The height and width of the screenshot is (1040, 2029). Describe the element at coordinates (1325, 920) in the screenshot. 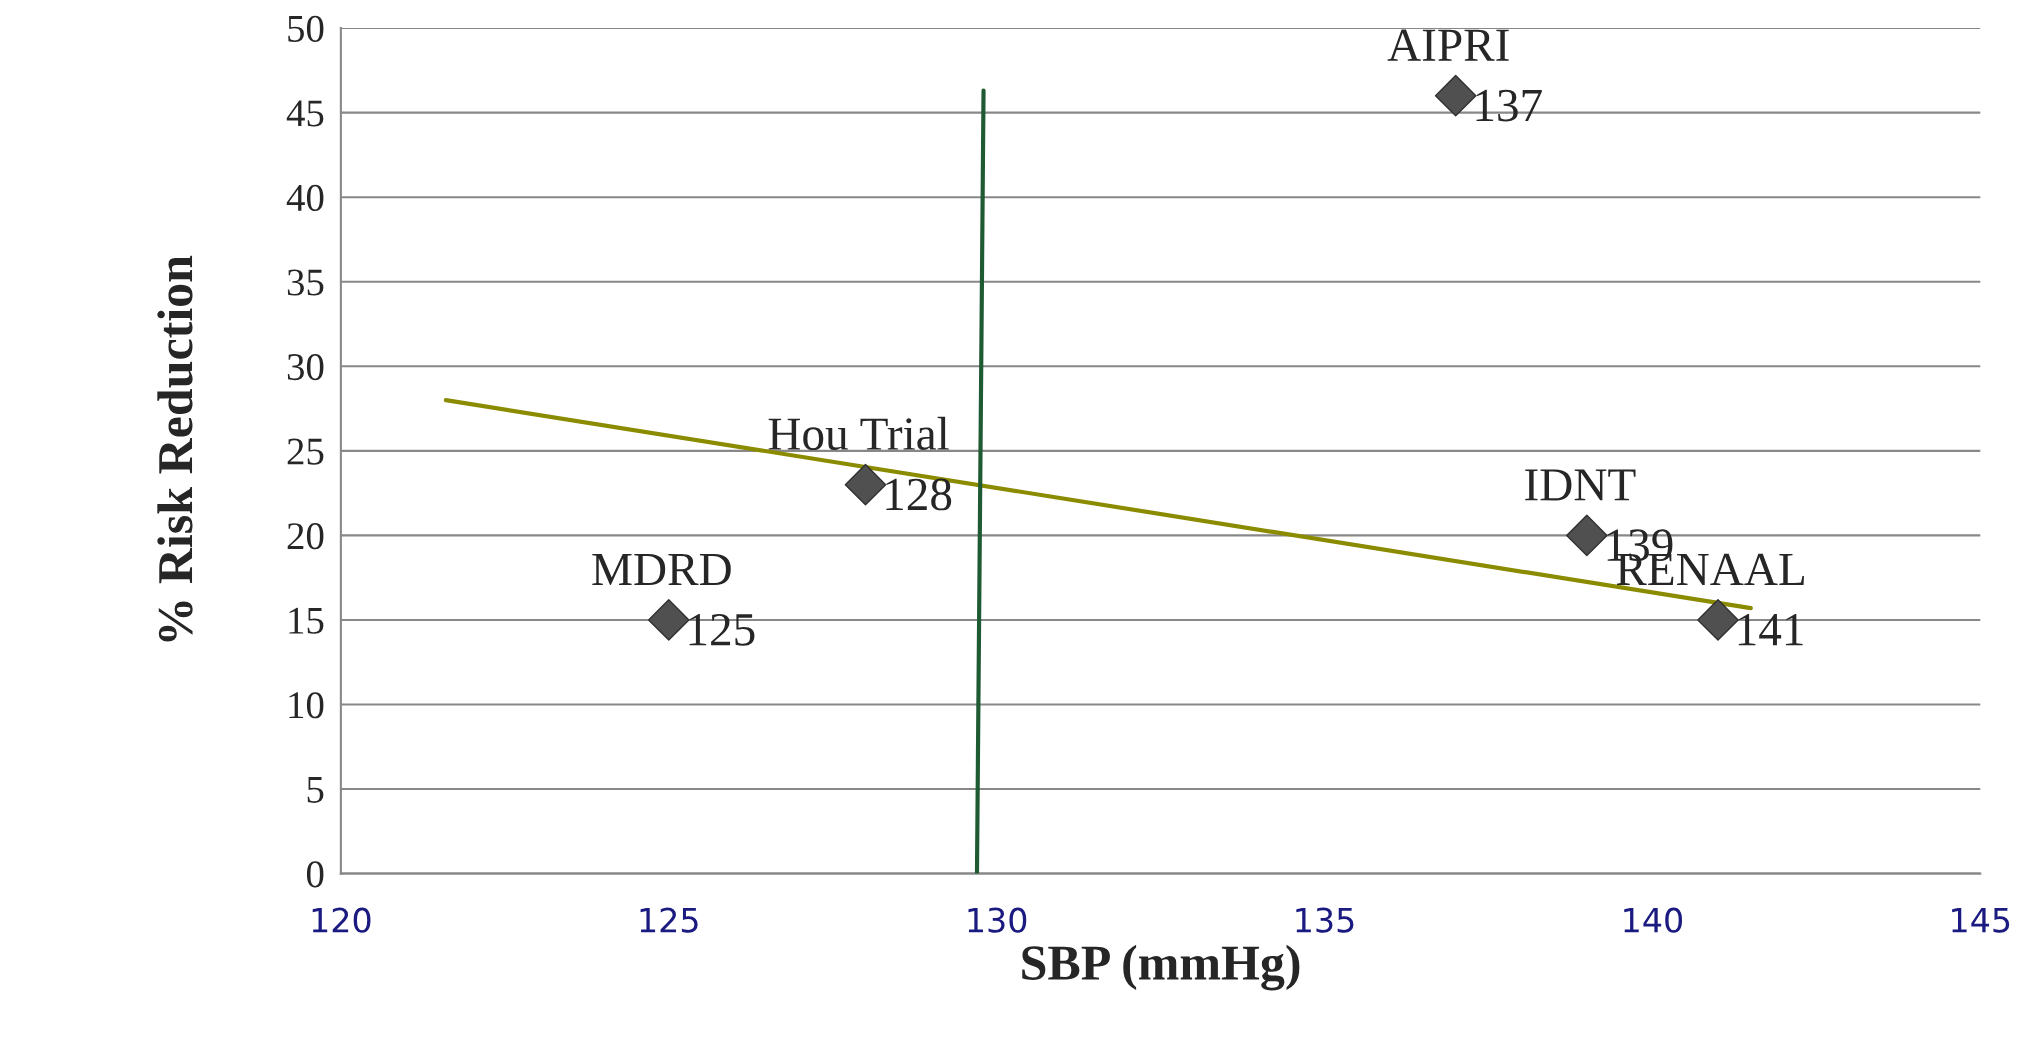

I see `x-tick-label: 135` at that location.